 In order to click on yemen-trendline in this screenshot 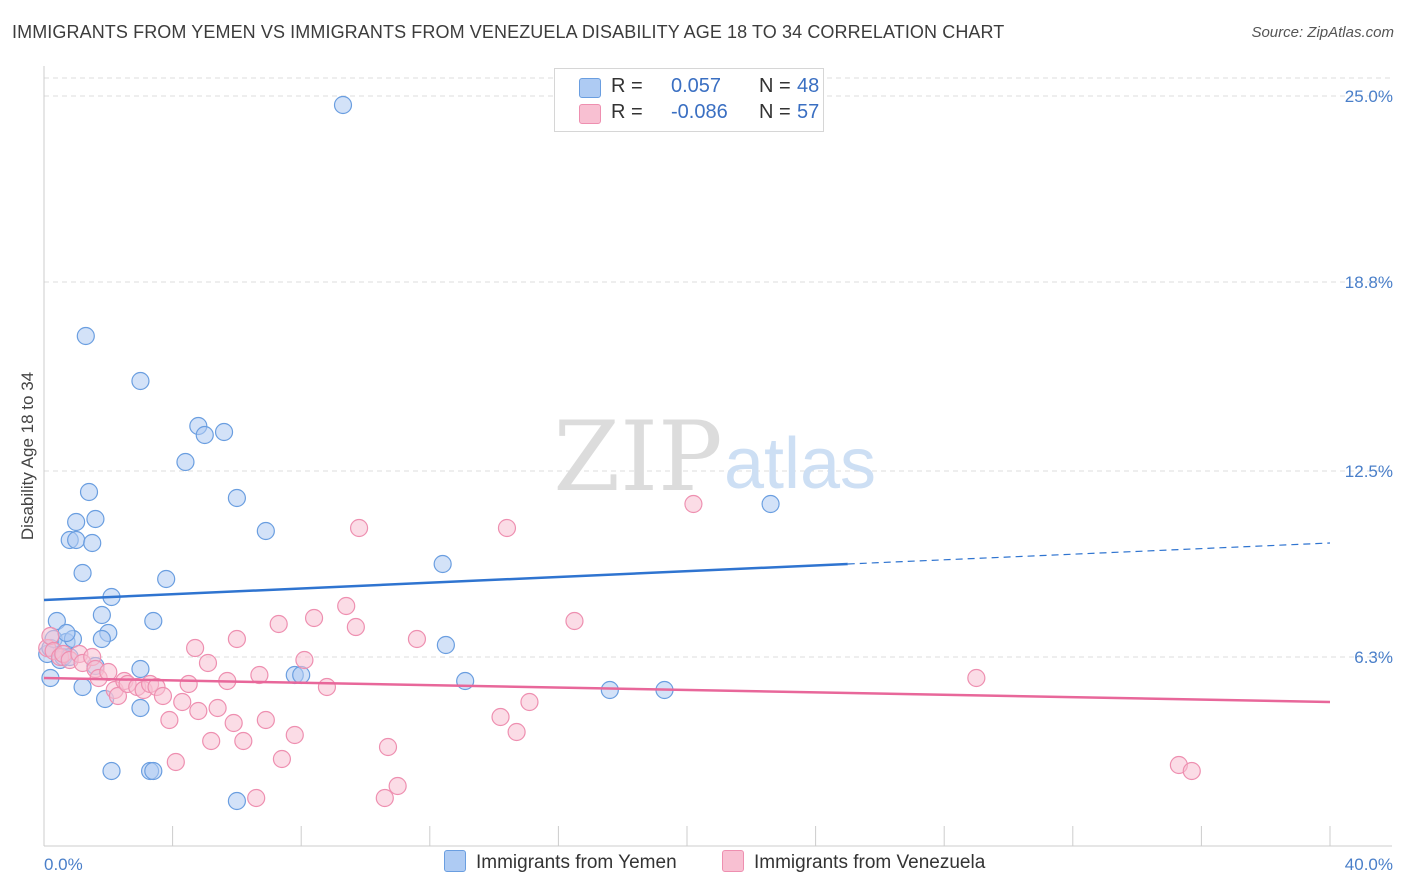, I will do `click(445, 582)`.